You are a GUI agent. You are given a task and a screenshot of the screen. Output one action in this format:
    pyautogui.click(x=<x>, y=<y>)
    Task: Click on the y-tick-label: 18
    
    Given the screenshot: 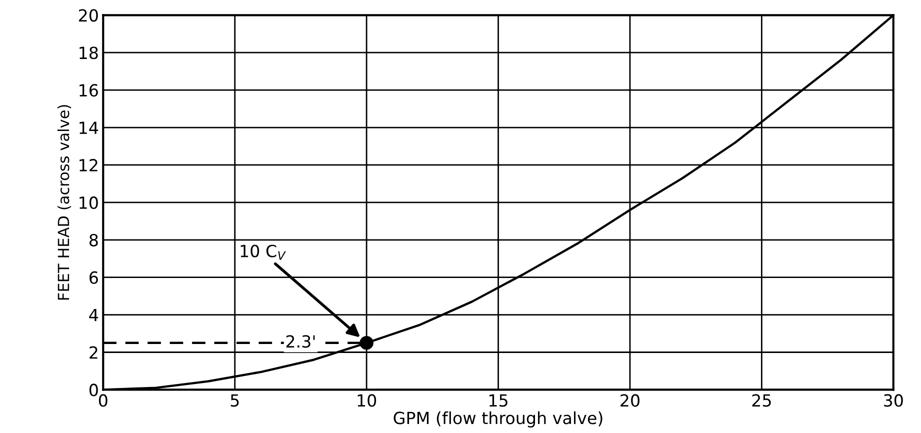 What is the action you would take?
    pyautogui.click(x=89, y=53)
    